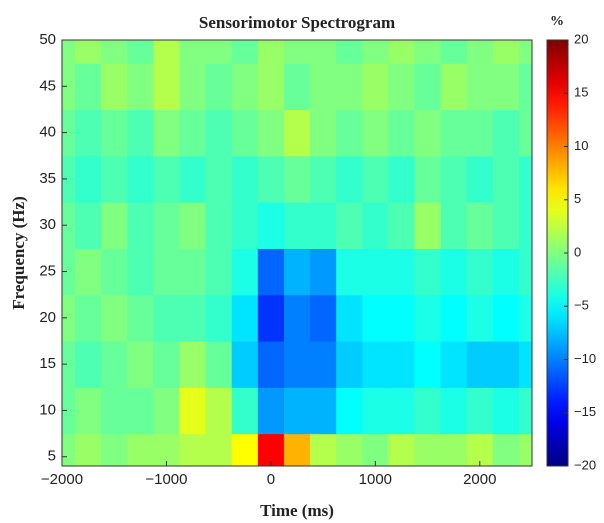  What do you see at coordinates (581, 38) in the screenshot?
I see `colorbar-tick-label: 20` at bounding box center [581, 38].